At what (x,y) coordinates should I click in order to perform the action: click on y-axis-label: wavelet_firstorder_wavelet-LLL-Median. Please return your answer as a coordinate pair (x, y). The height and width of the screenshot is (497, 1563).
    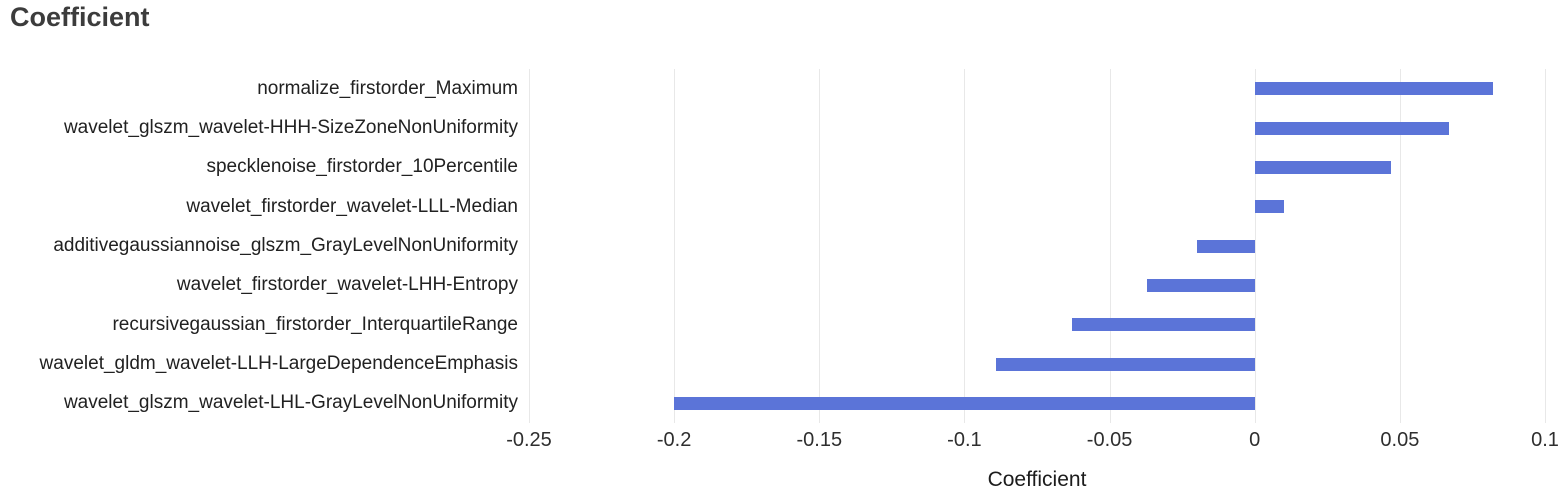
    Looking at the image, I should click on (352, 206).